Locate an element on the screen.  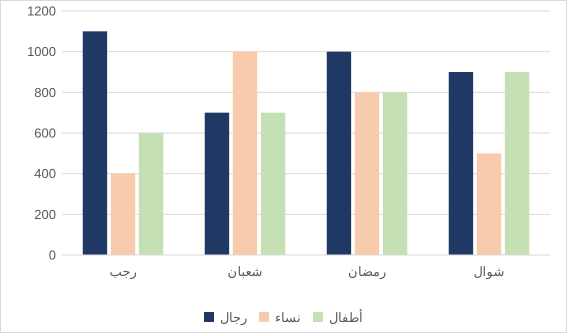
legend-label: أطفال is located at coordinates (346, 317).